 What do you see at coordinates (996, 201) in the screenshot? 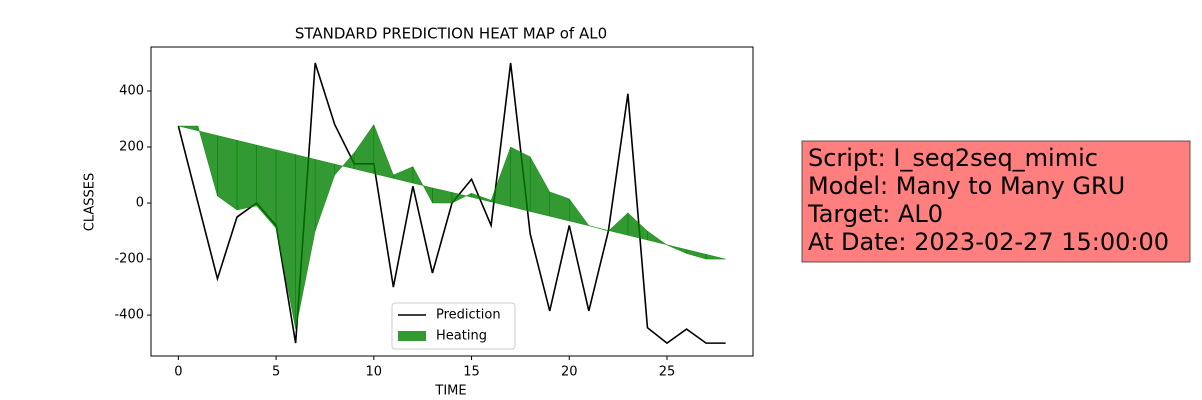
I see `info-box` at bounding box center [996, 201].